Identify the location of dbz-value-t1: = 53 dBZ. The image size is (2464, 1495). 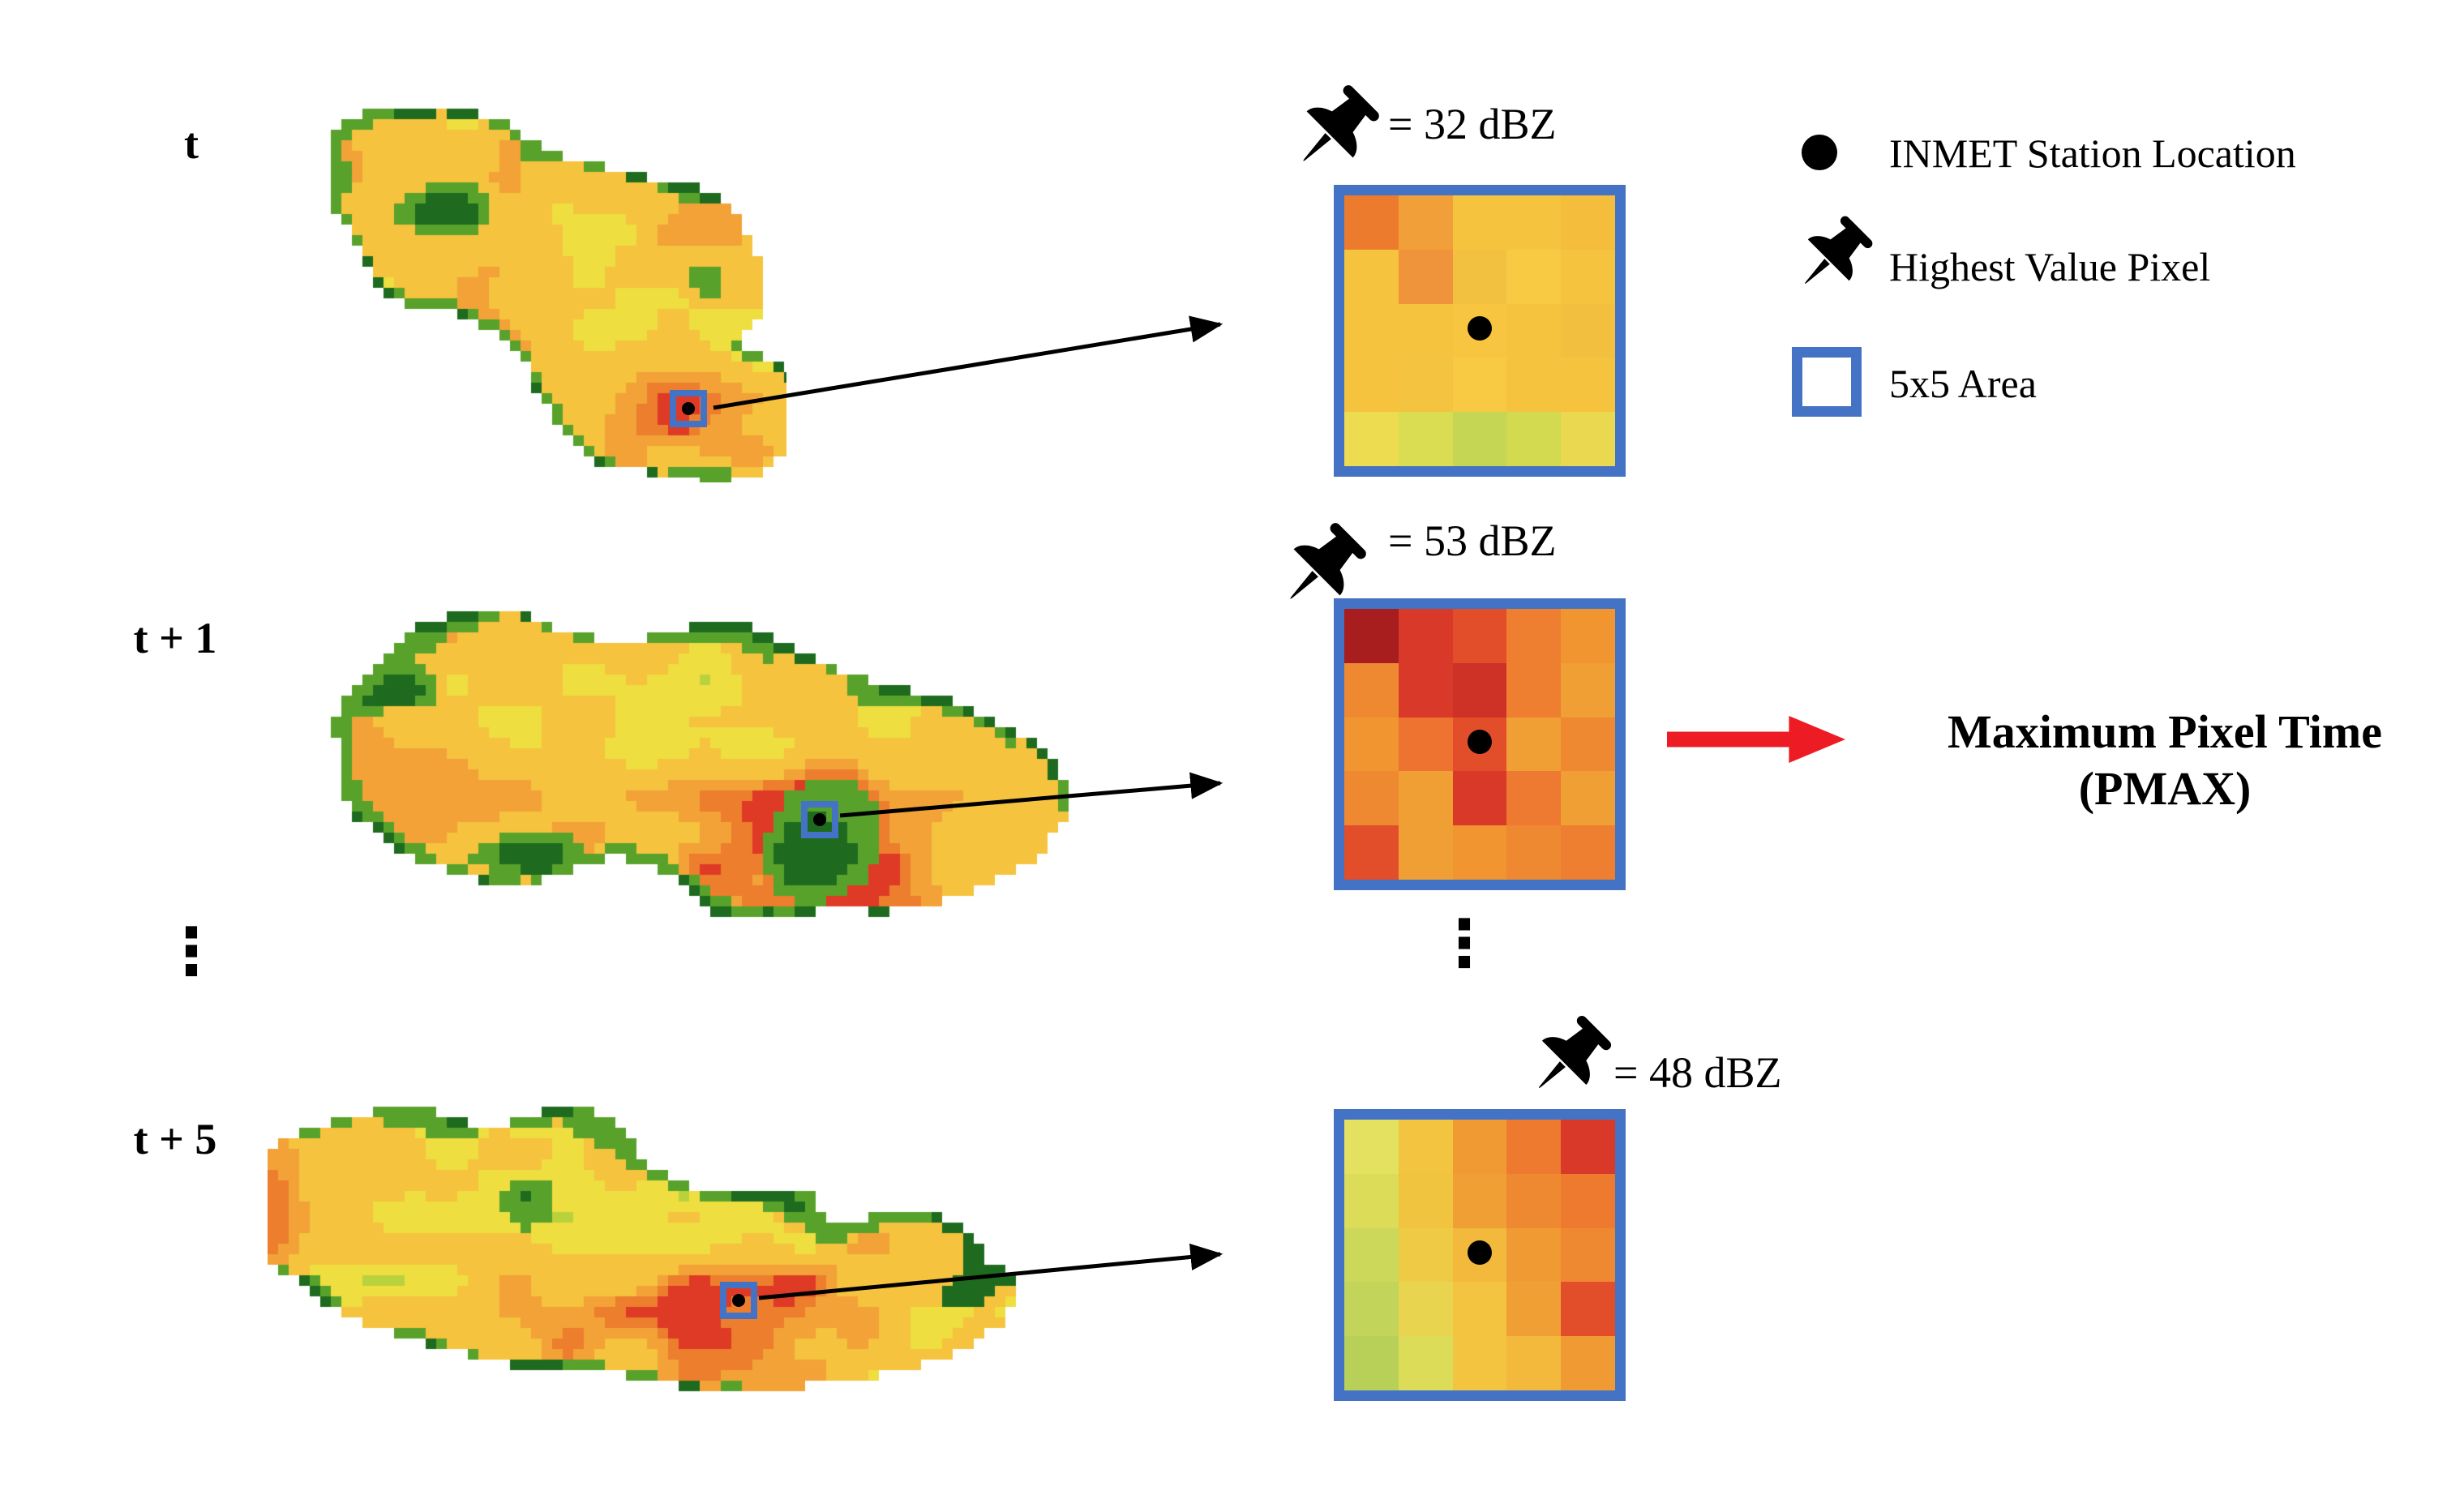
(1472, 540).